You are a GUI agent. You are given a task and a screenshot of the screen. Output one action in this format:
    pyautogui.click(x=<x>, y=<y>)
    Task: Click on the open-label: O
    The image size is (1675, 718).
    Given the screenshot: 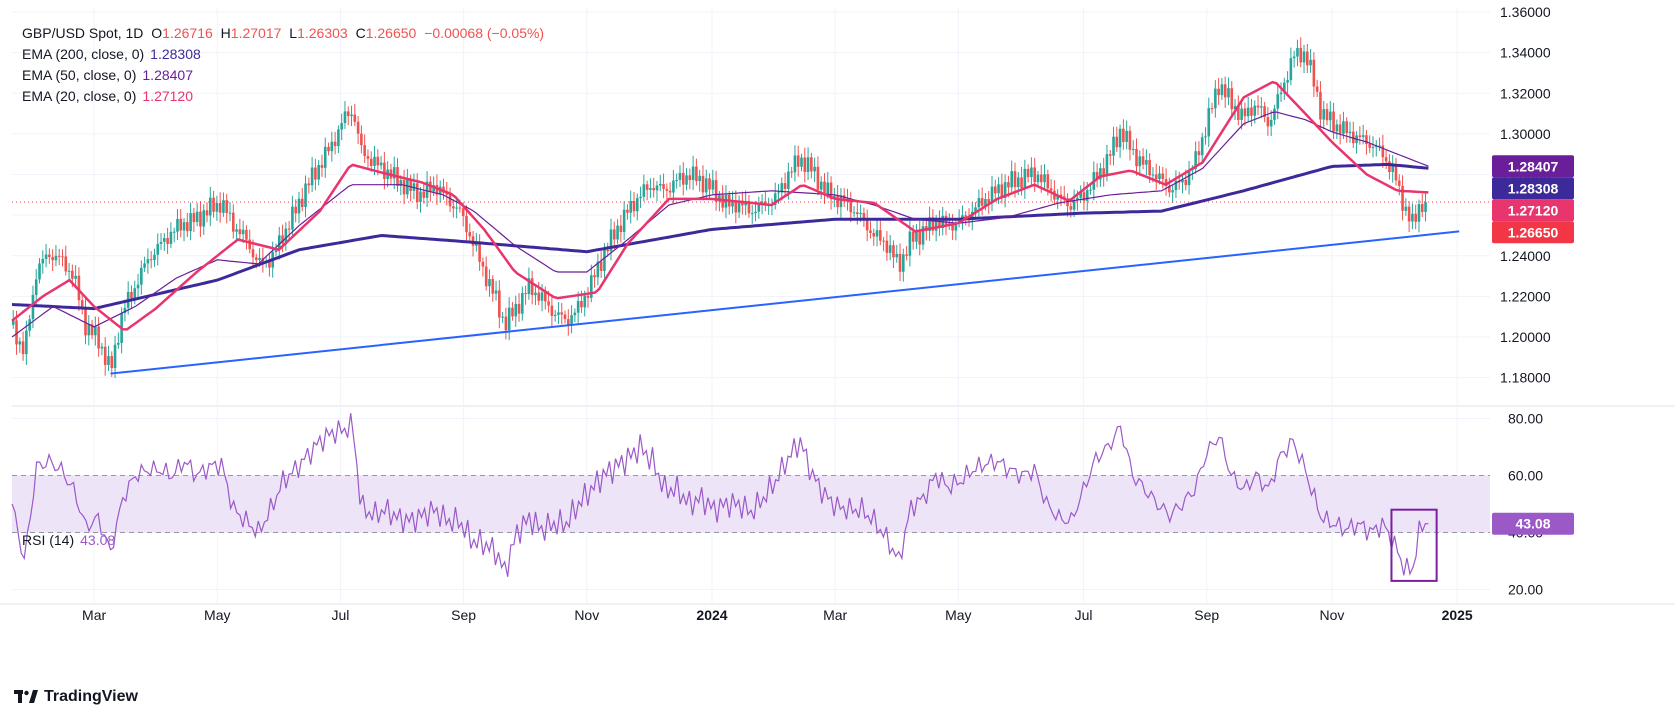 What is the action you would take?
    pyautogui.click(x=157, y=33)
    